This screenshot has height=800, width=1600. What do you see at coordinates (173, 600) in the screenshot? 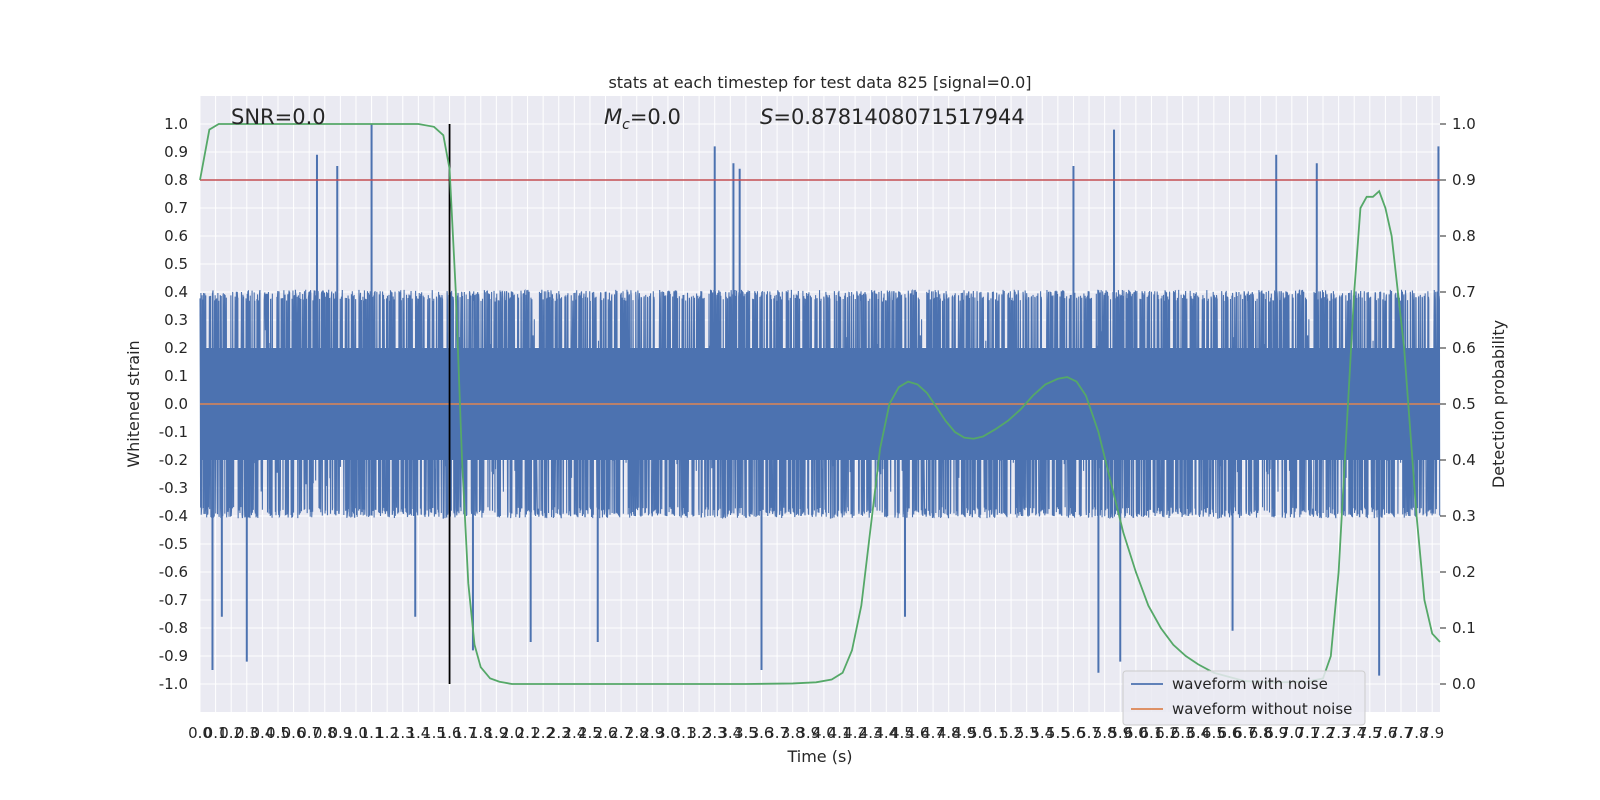
I see `y-tick-label-left: -0.7` at bounding box center [173, 600].